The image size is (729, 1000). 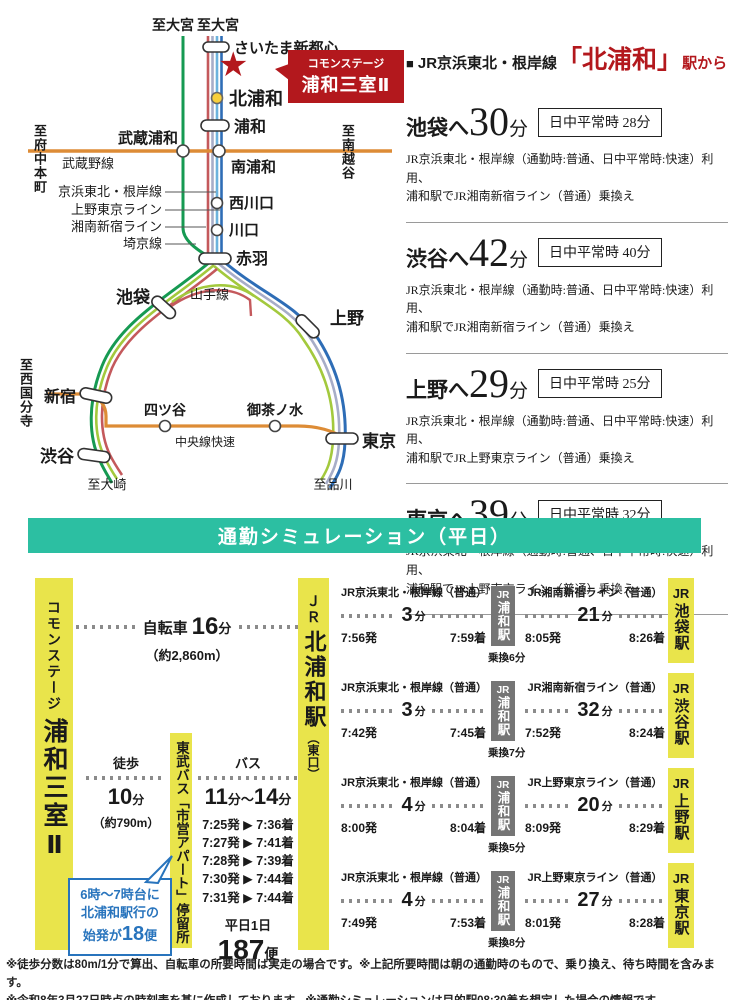 I want to click on train-leg2: JR湘南新宿ライン（普通） 32 分 7:52発 8:24着, so click(x=595, y=710).